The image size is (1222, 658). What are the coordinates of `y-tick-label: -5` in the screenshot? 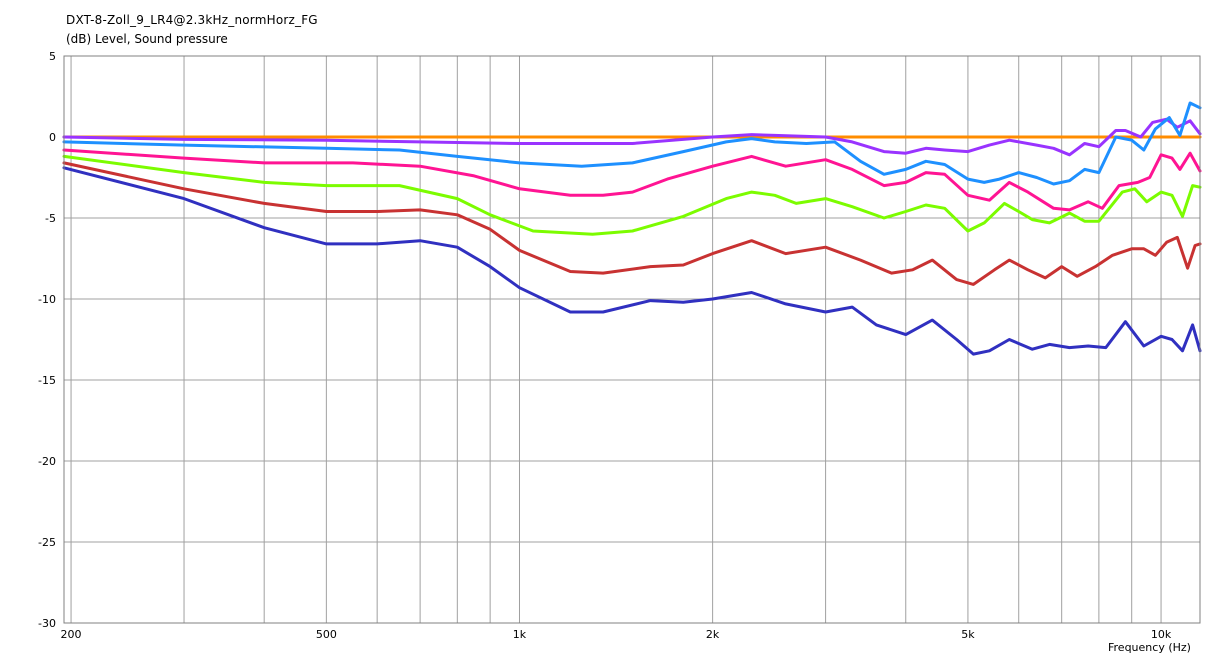 It's located at (50, 218).